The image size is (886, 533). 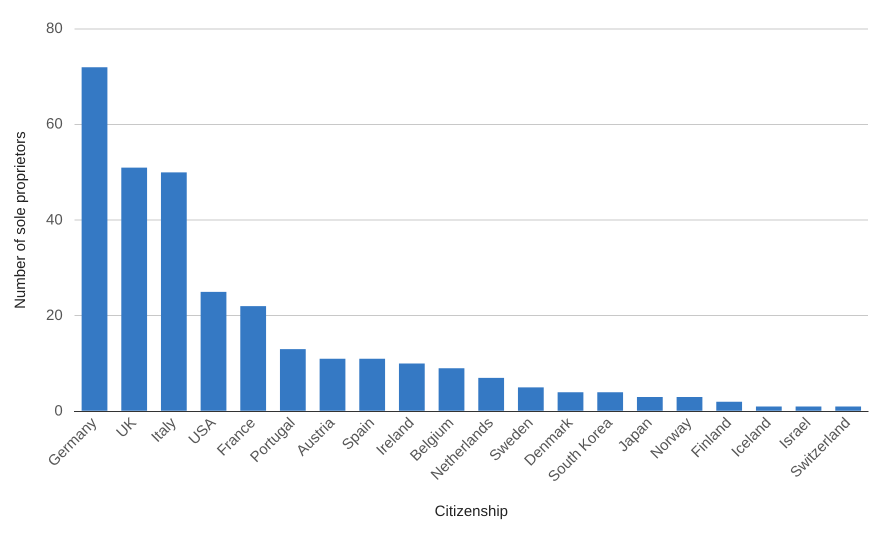 I want to click on x-tick-label: UK, so click(x=126, y=428).